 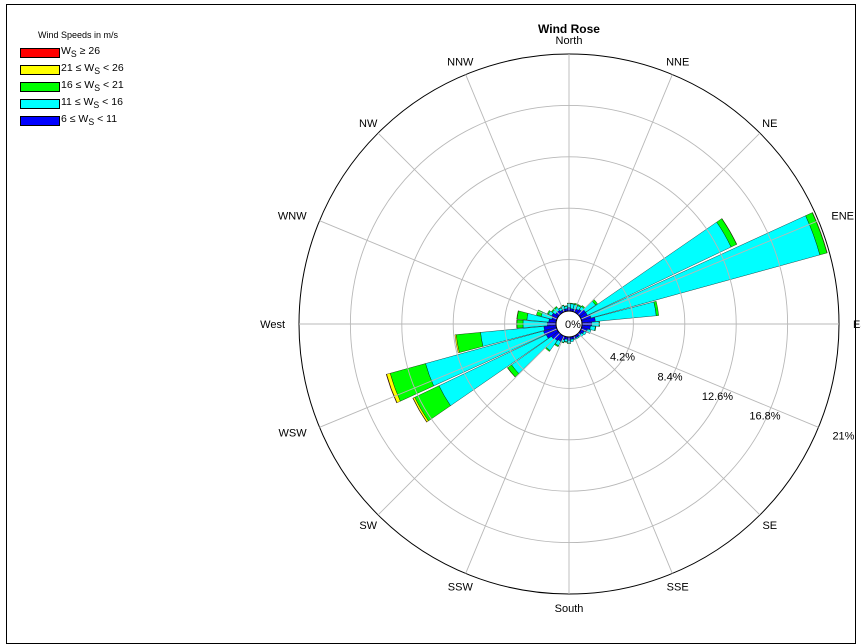 What do you see at coordinates (293, 434) in the screenshot?
I see `direction-label: WSW` at bounding box center [293, 434].